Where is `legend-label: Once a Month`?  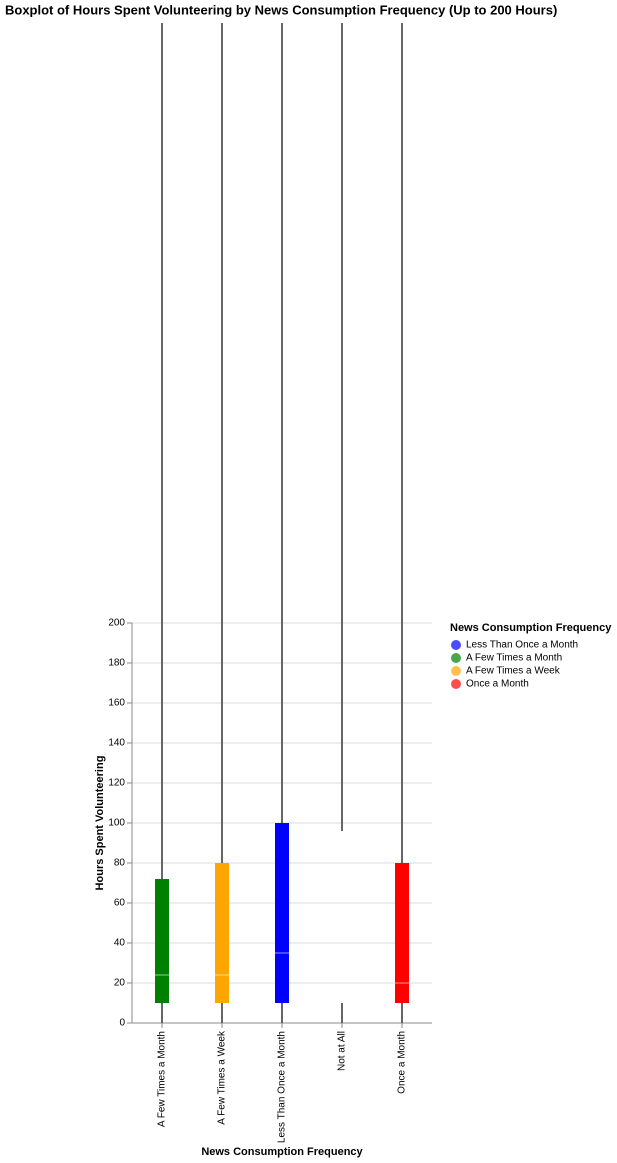 legend-label: Once a Month is located at coordinates (497, 684).